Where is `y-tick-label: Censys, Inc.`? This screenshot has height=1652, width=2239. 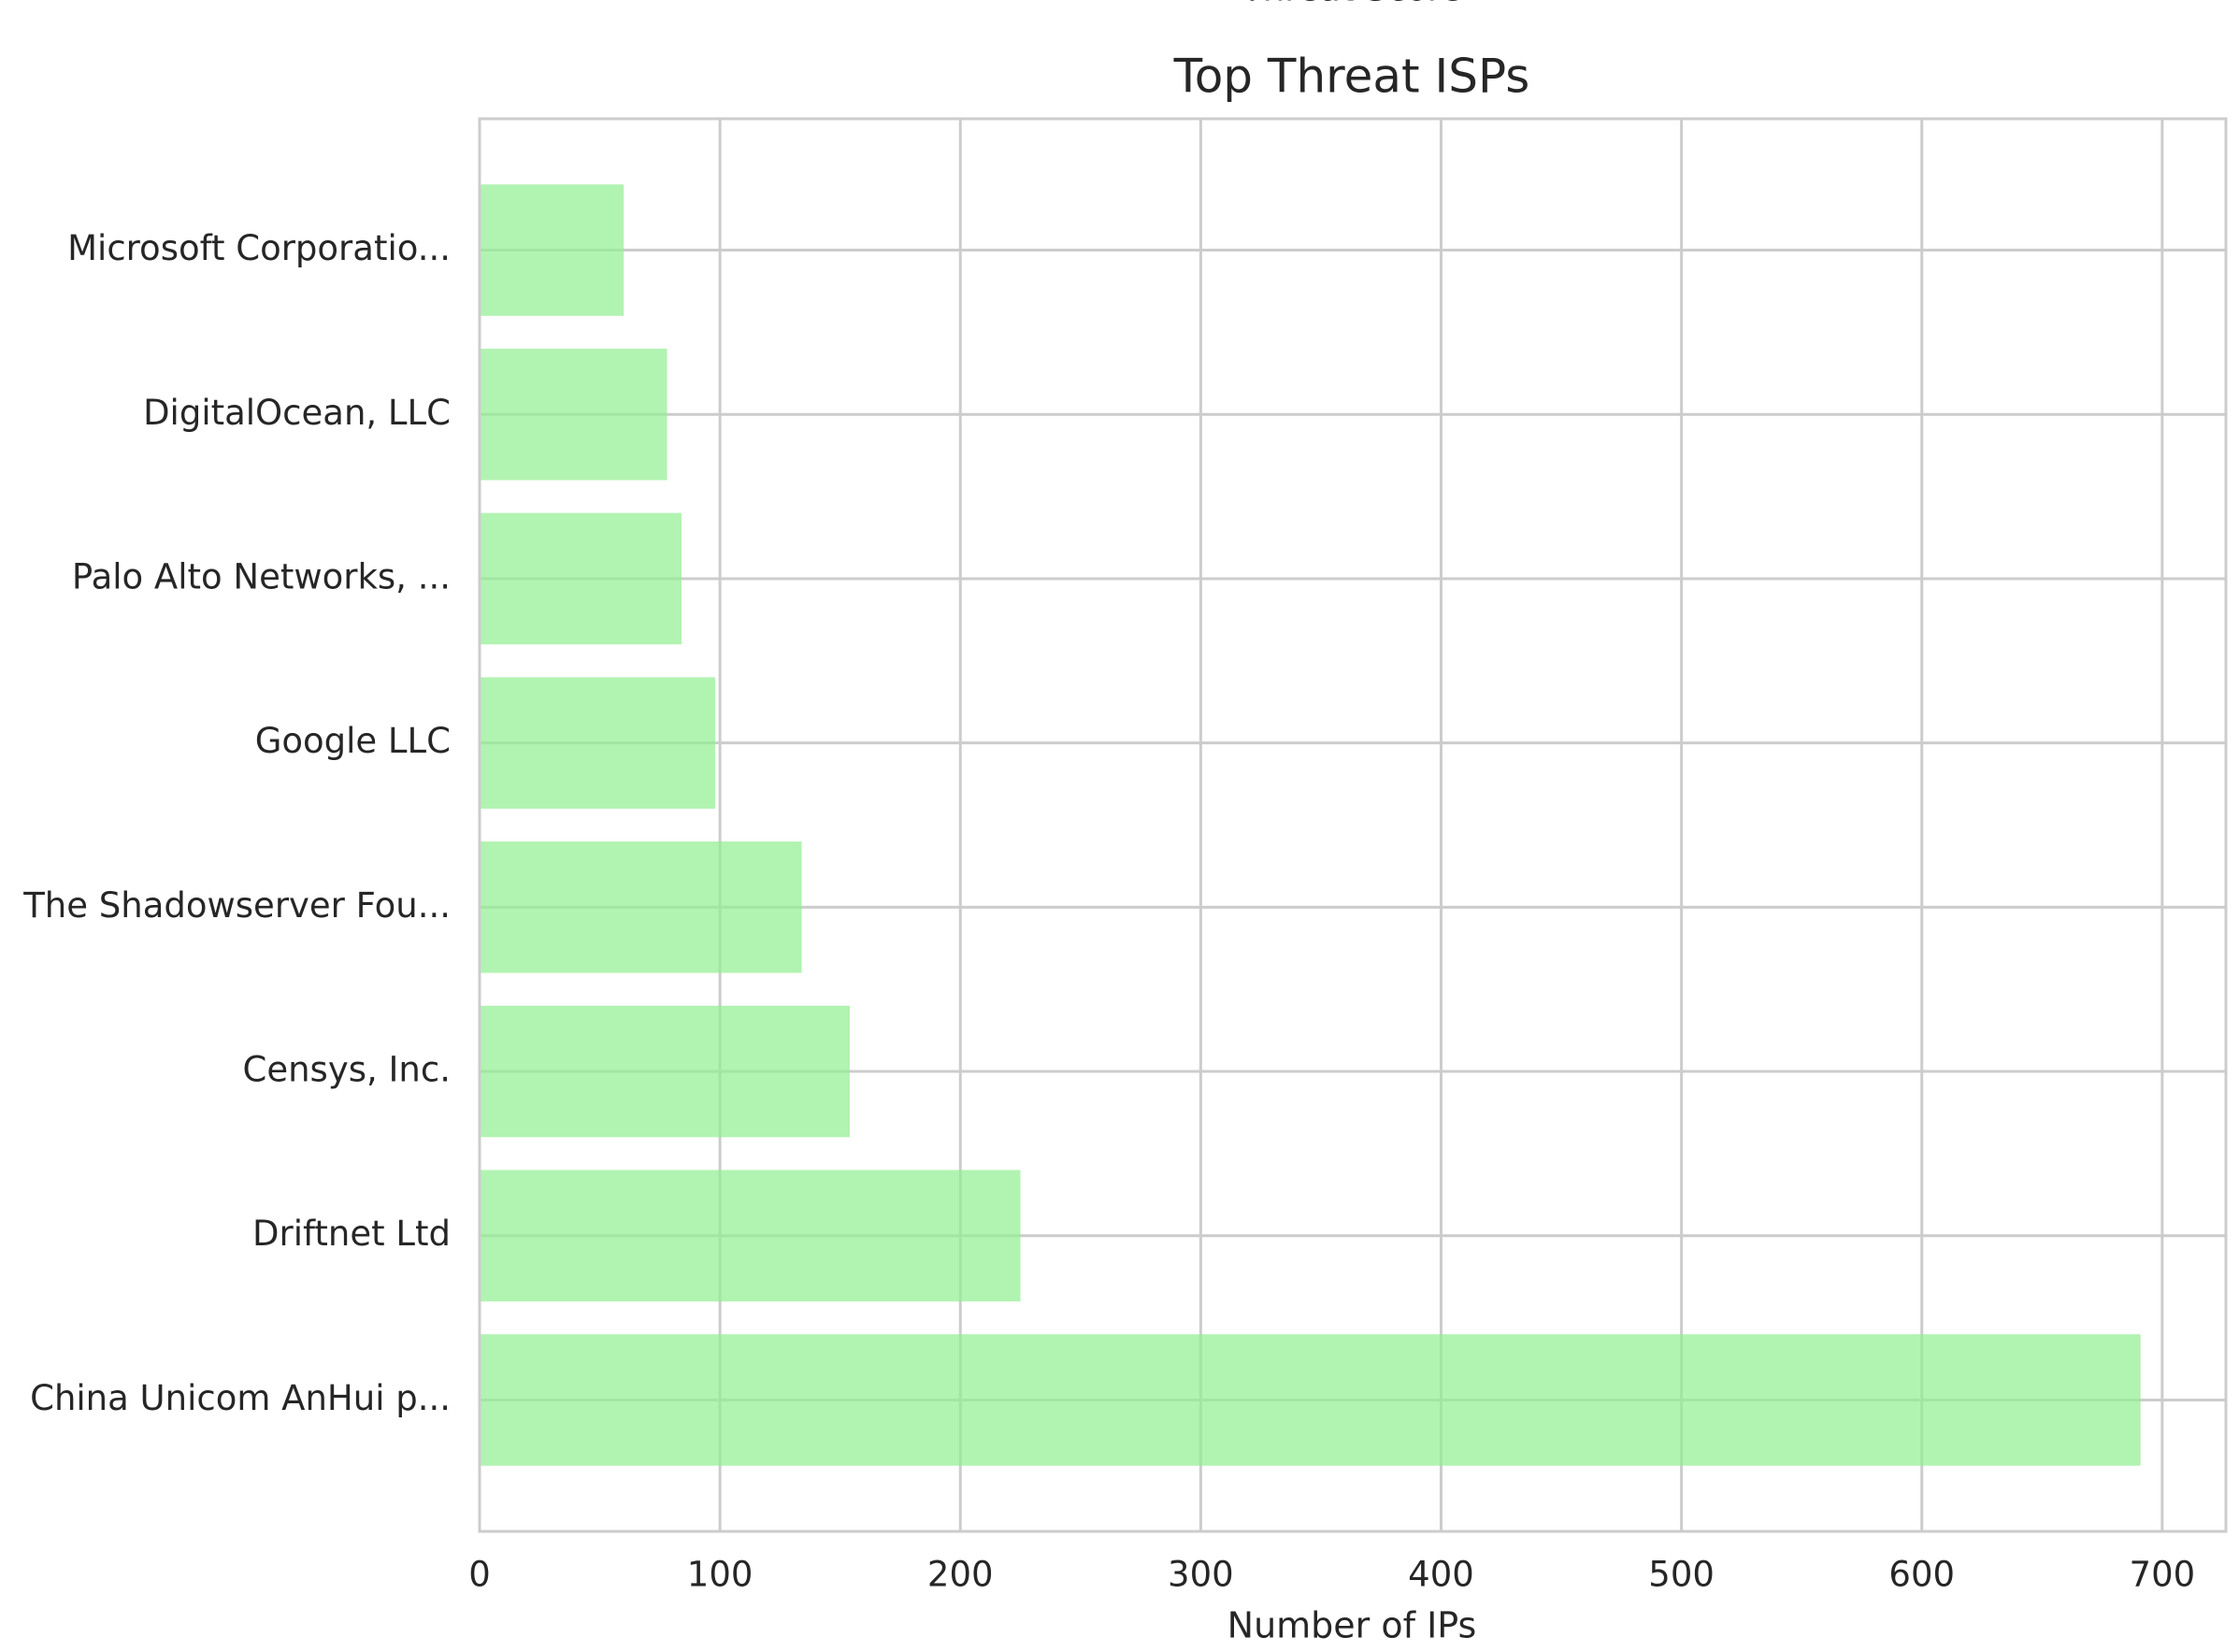
y-tick-label: Censys, Inc. is located at coordinates (347, 1070).